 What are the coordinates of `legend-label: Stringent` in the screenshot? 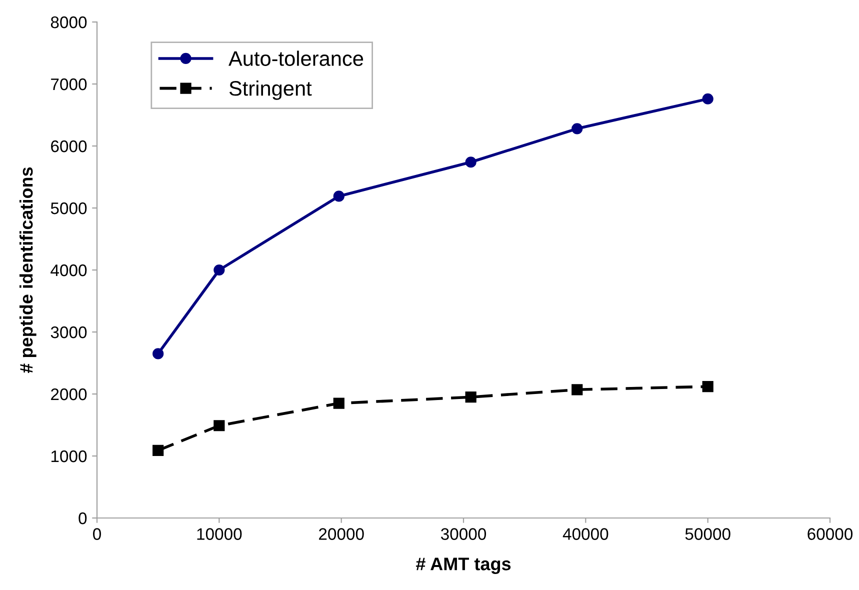 It's located at (270, 90).